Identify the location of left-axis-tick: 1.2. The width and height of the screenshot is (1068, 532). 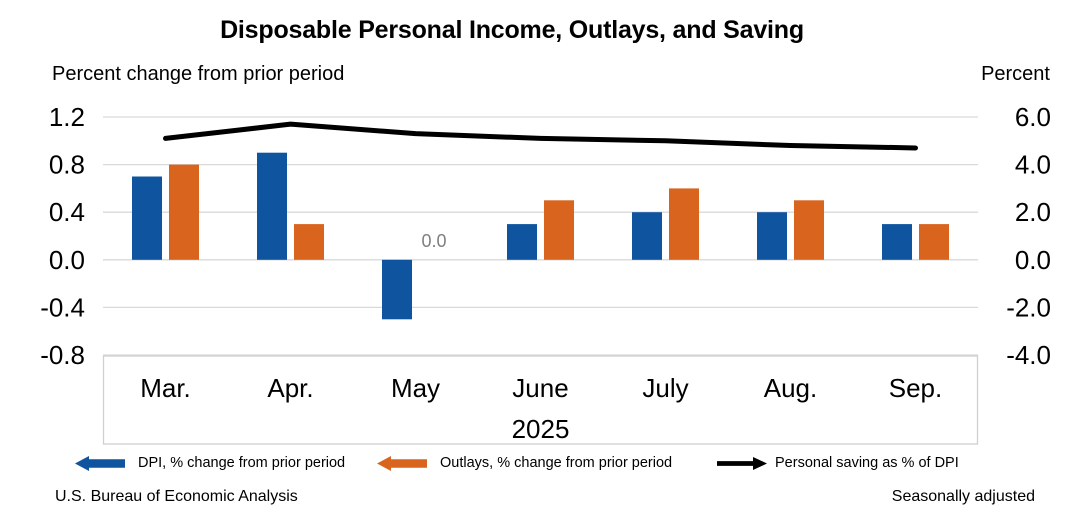
(67, 117).